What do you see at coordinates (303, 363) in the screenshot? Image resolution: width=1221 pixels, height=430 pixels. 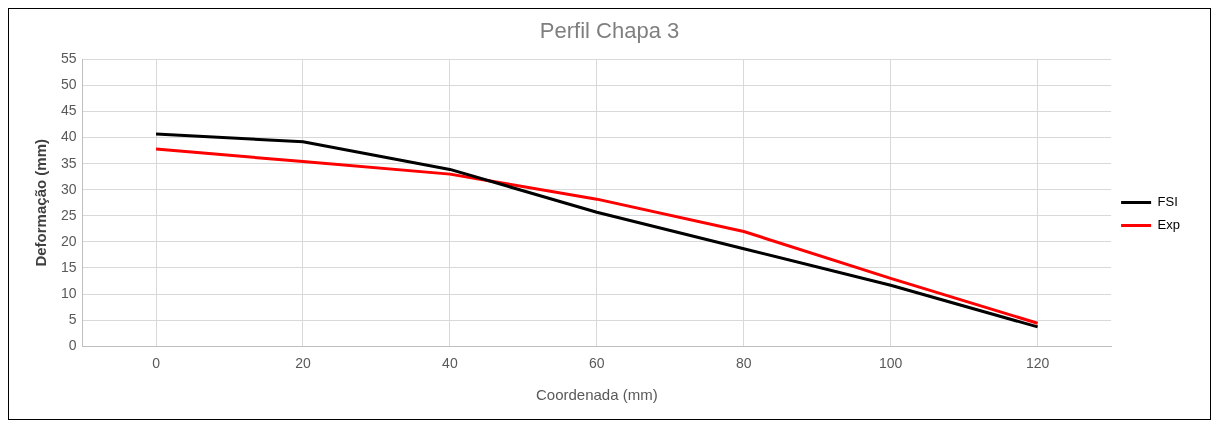 I see `x-tick-label: 20` at bounding box center [303, 363].